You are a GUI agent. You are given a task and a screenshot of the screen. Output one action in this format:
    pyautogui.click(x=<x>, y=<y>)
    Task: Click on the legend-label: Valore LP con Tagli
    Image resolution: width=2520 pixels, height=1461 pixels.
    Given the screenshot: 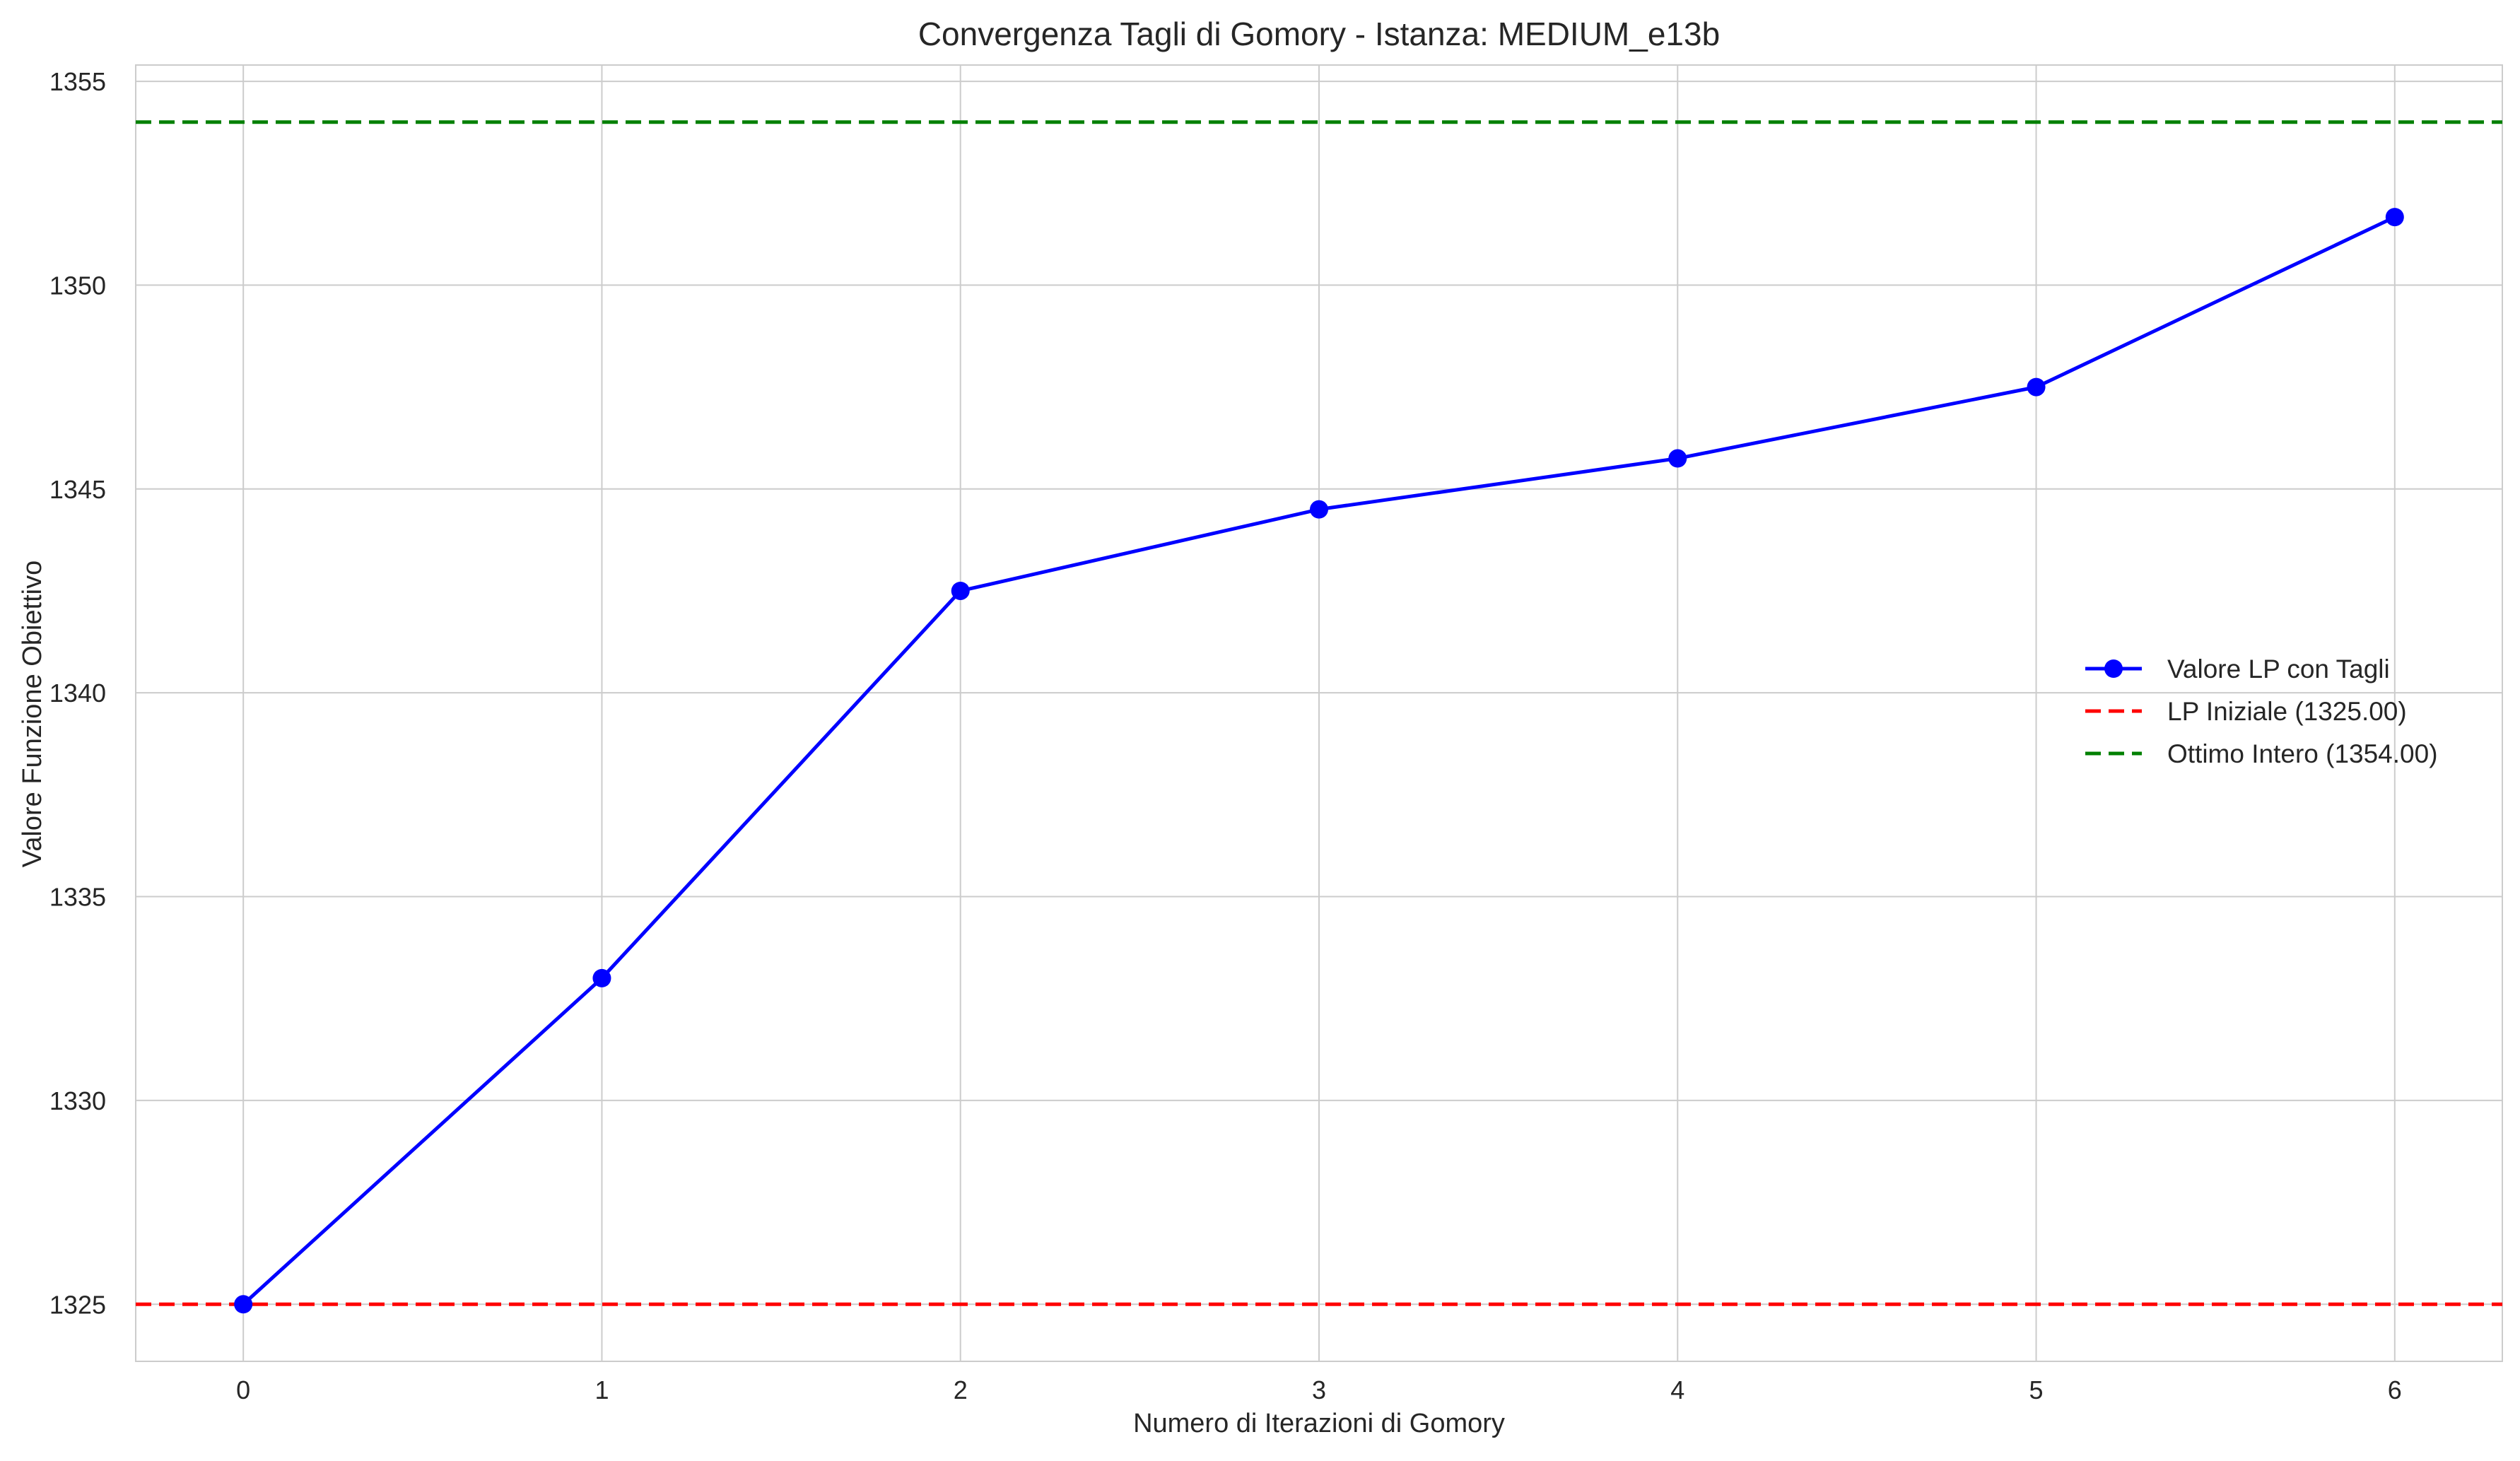 What is the action you would take?
    pyautogui.click(x=2278, y=669)
    